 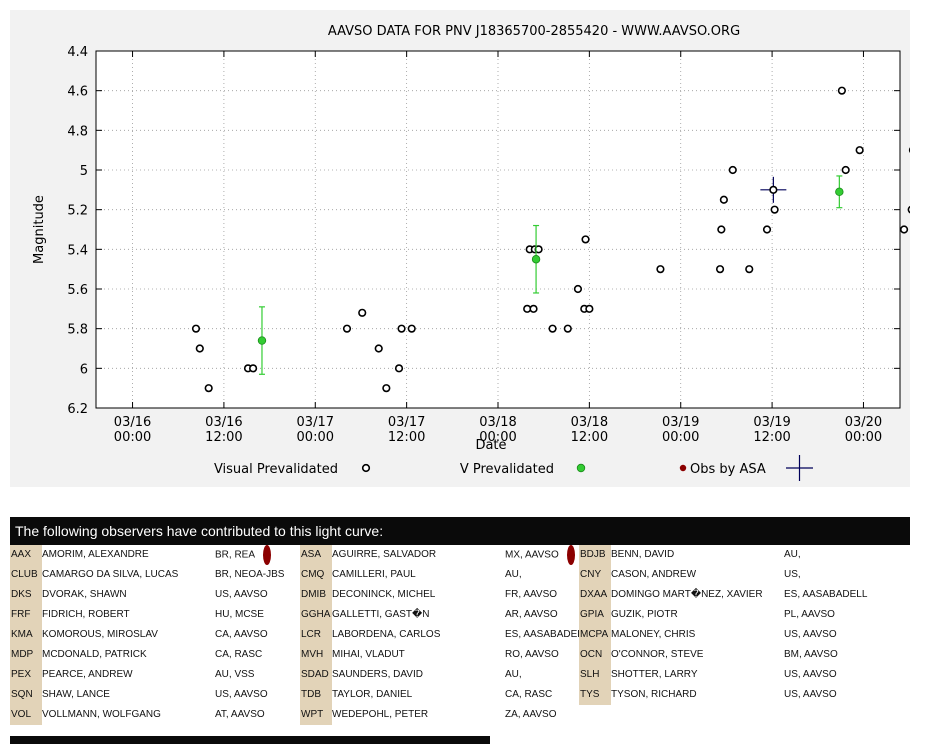 I want to click on observer-code: FRF, so click(x=26, y=615).